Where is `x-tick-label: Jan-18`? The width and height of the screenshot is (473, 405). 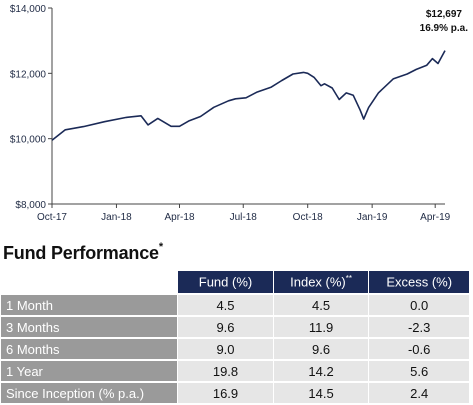 x-tick-label: Jan-18 is located at coordinates (116, 217).